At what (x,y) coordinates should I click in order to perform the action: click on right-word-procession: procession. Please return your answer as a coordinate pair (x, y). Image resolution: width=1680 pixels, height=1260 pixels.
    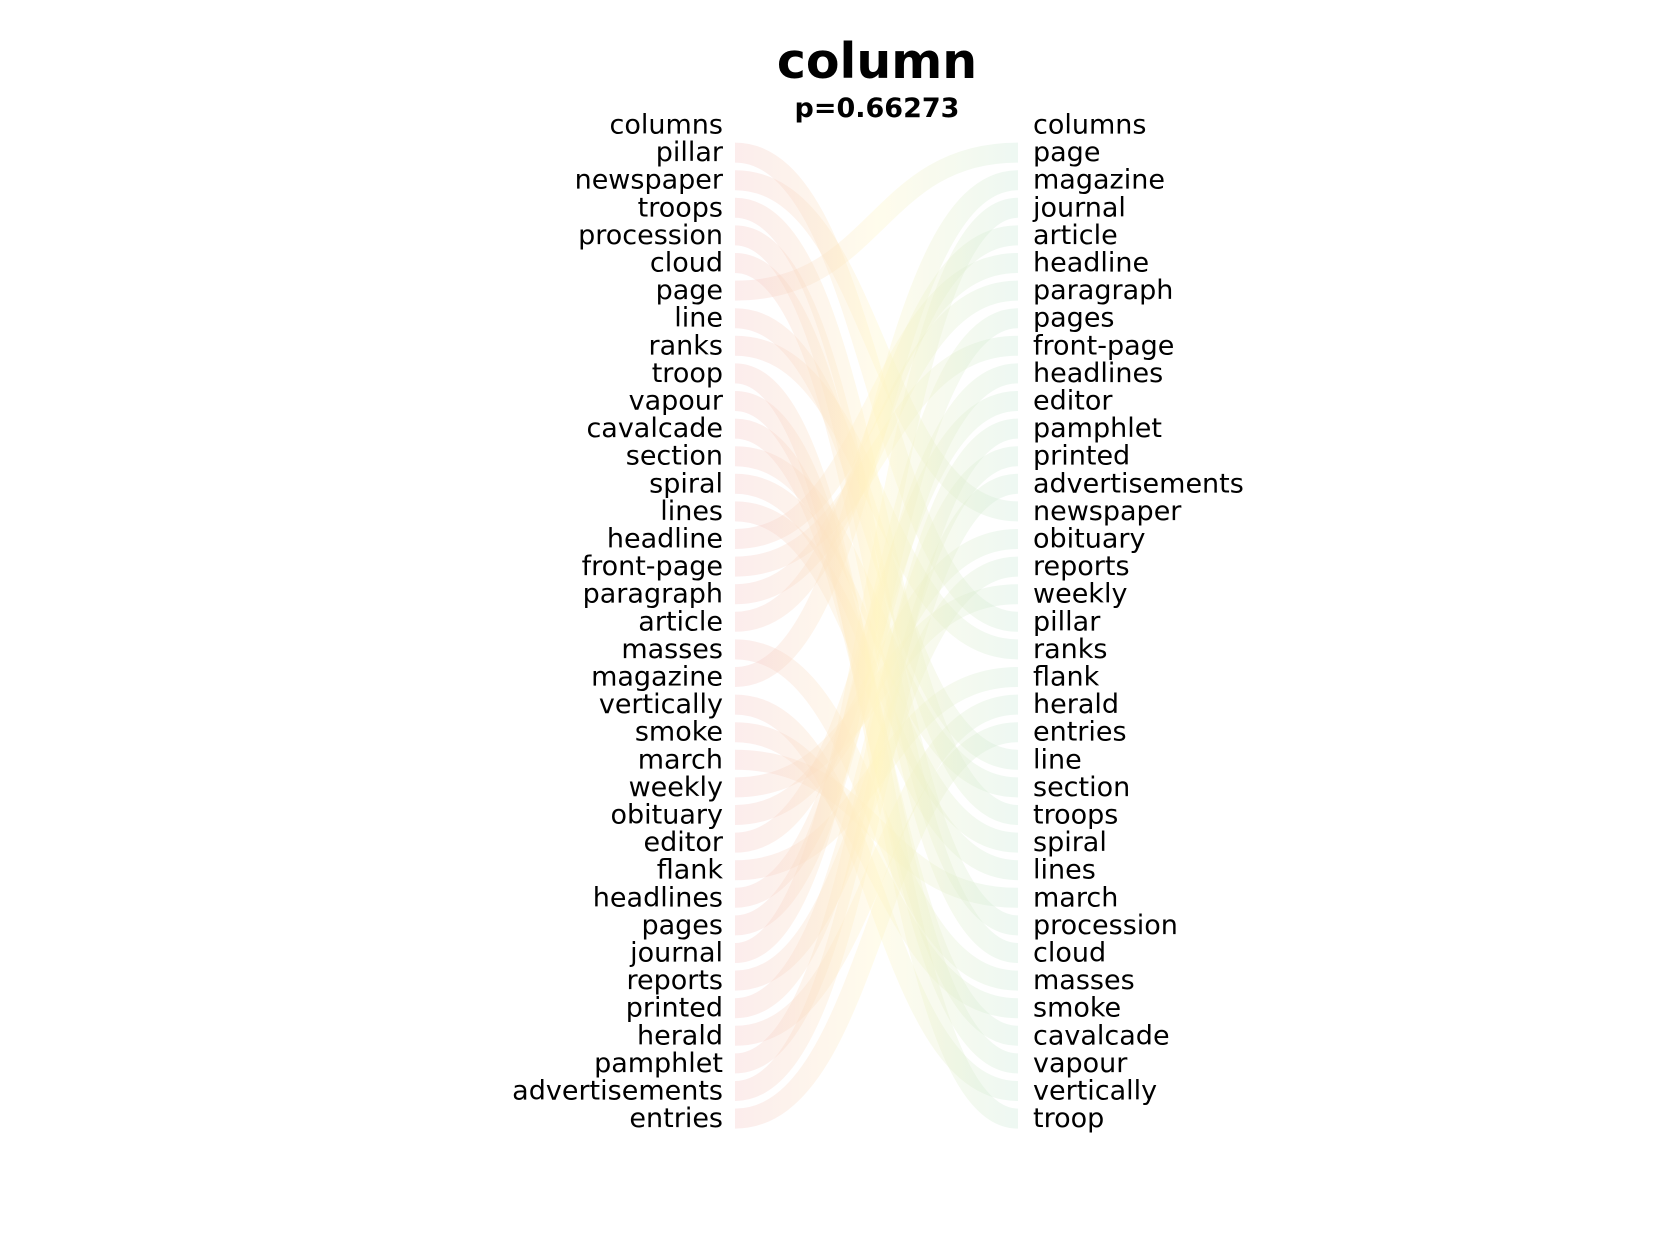
    Looking at the image, I should click on (1105, 925).